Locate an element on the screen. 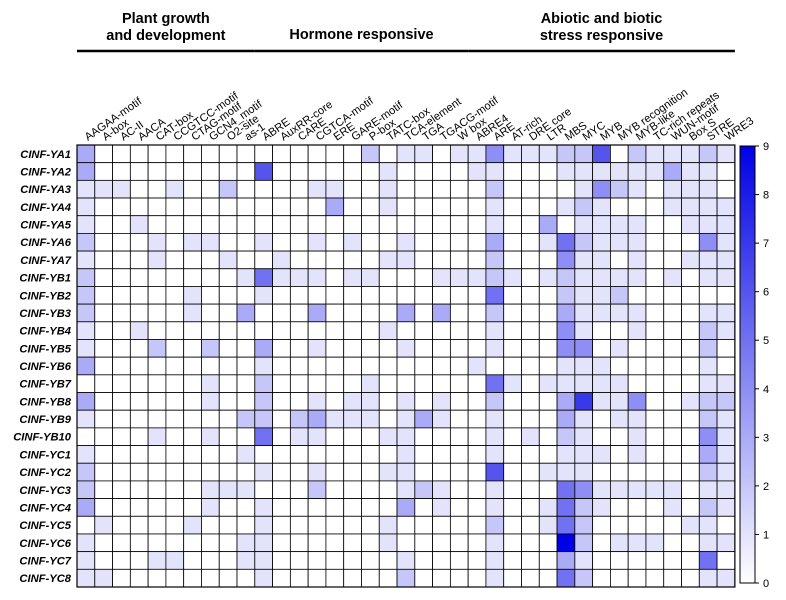 The image size is (786, 600). colorbar-tick-label: 2 is located at coordinates (766, 487).